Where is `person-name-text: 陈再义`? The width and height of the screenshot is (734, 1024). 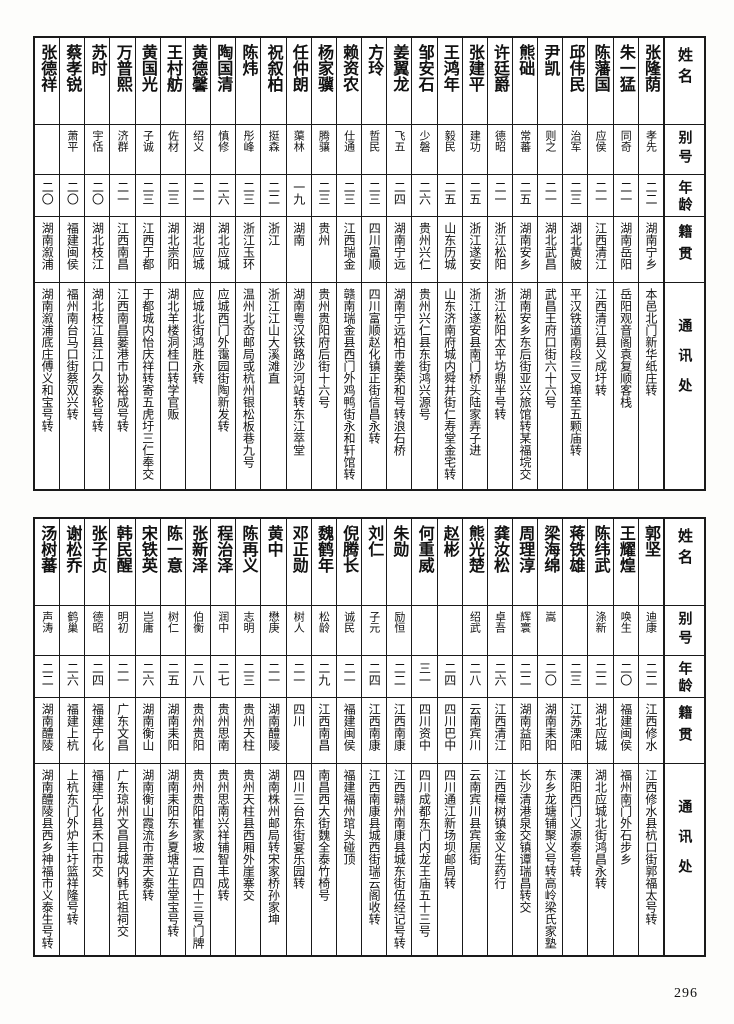
person-name-text: 陈再义 is located at coordinates (249, 549).